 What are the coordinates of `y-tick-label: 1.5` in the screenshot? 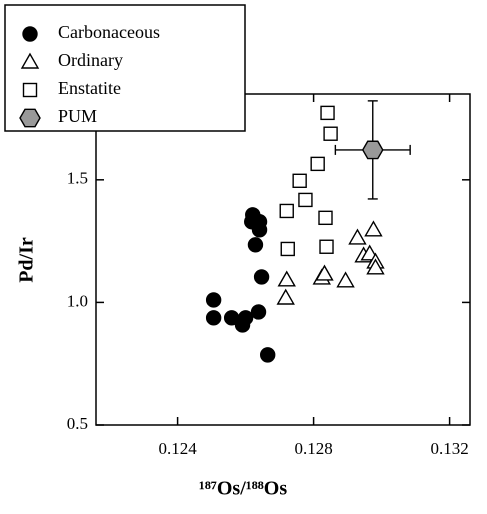 It's located at (77, 178).